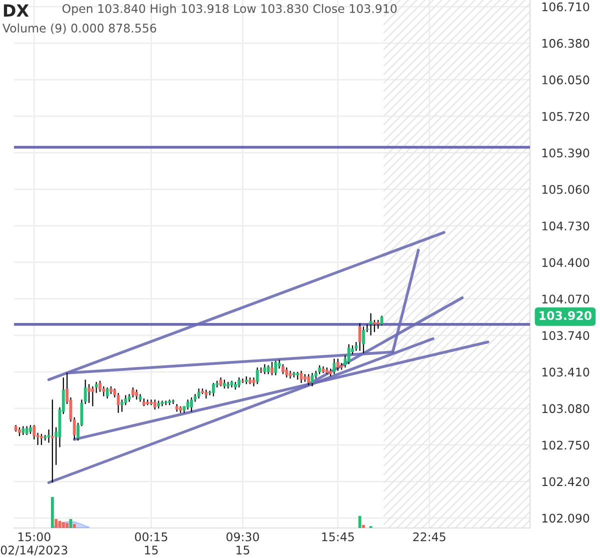  Describe the element at coordinates (566, 226) in the screenshot. I see `y-tick-label: 104.730` at that location.